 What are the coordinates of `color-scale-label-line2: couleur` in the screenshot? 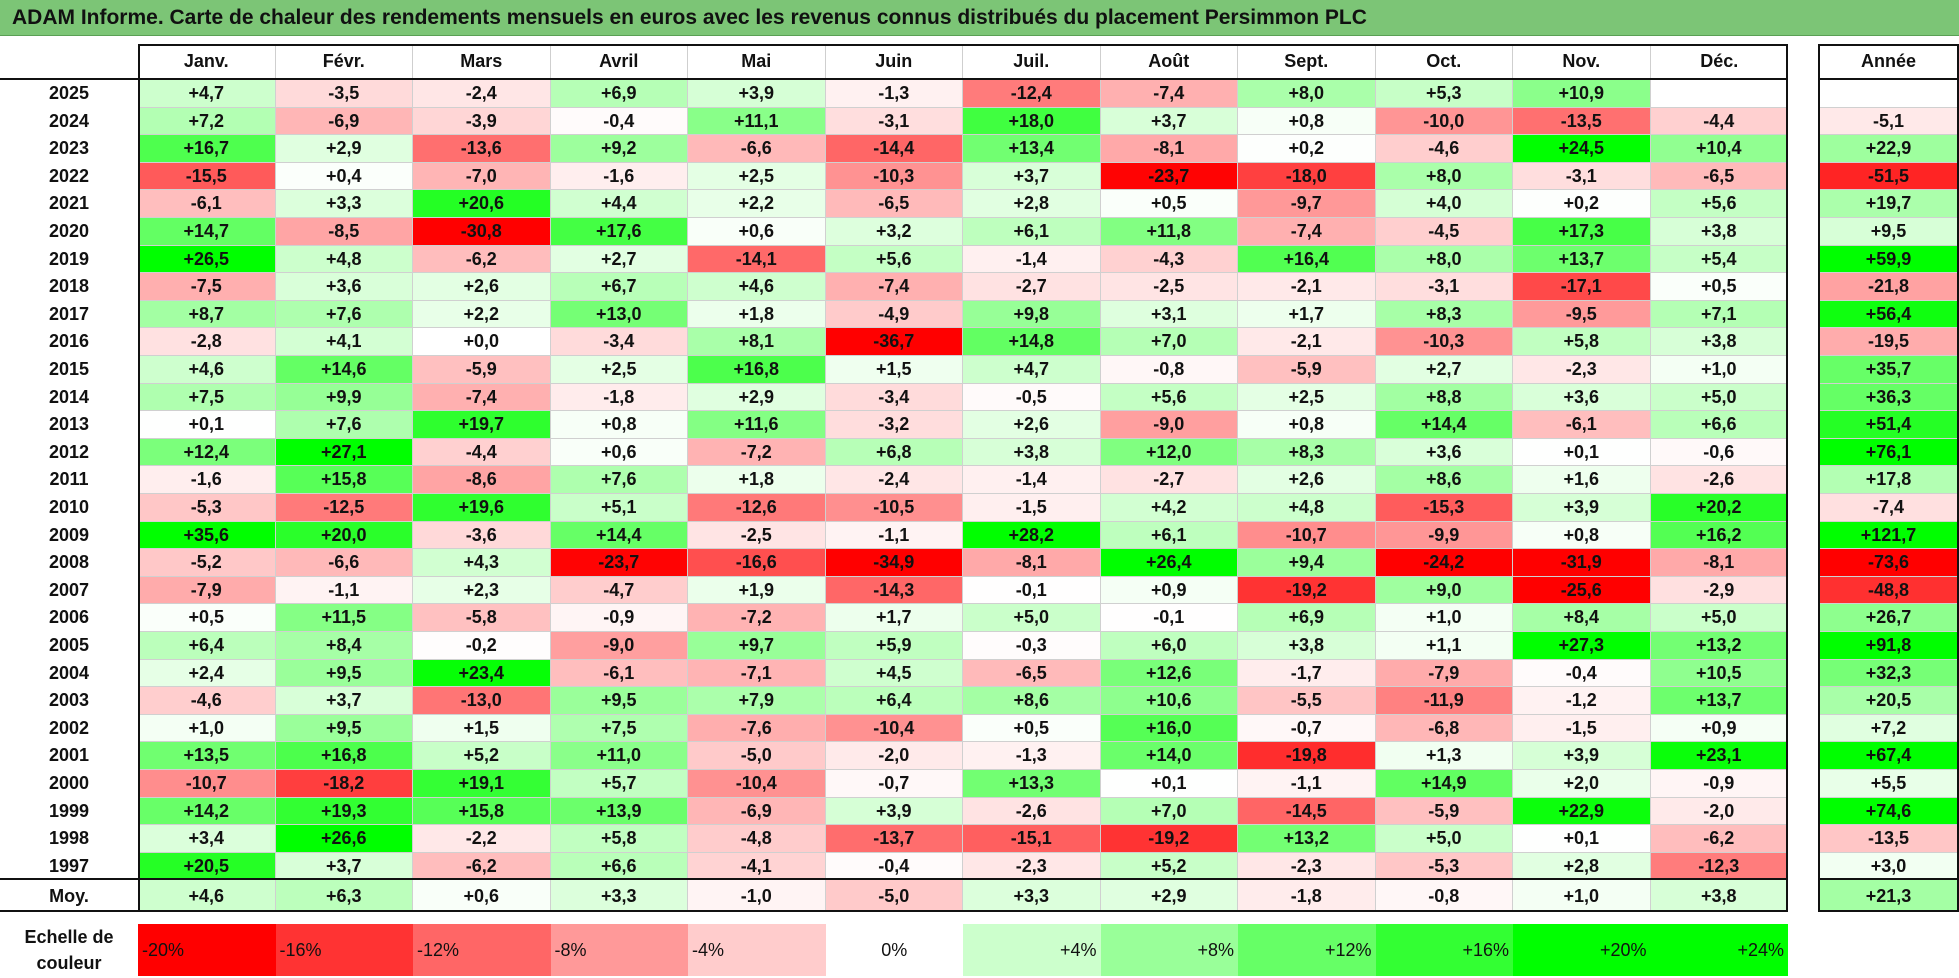 It's located at (69, 963).